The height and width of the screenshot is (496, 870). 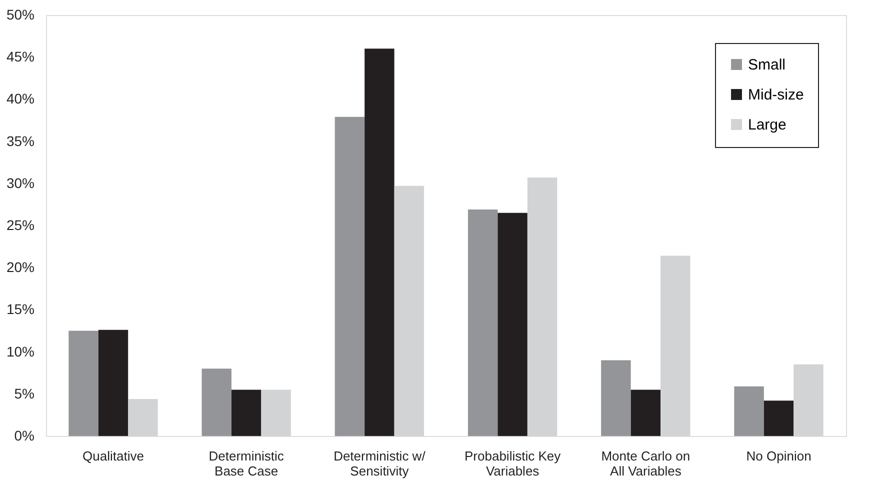 I want to click on x-tick-label: Qualitative, so click(x=113, y=456).